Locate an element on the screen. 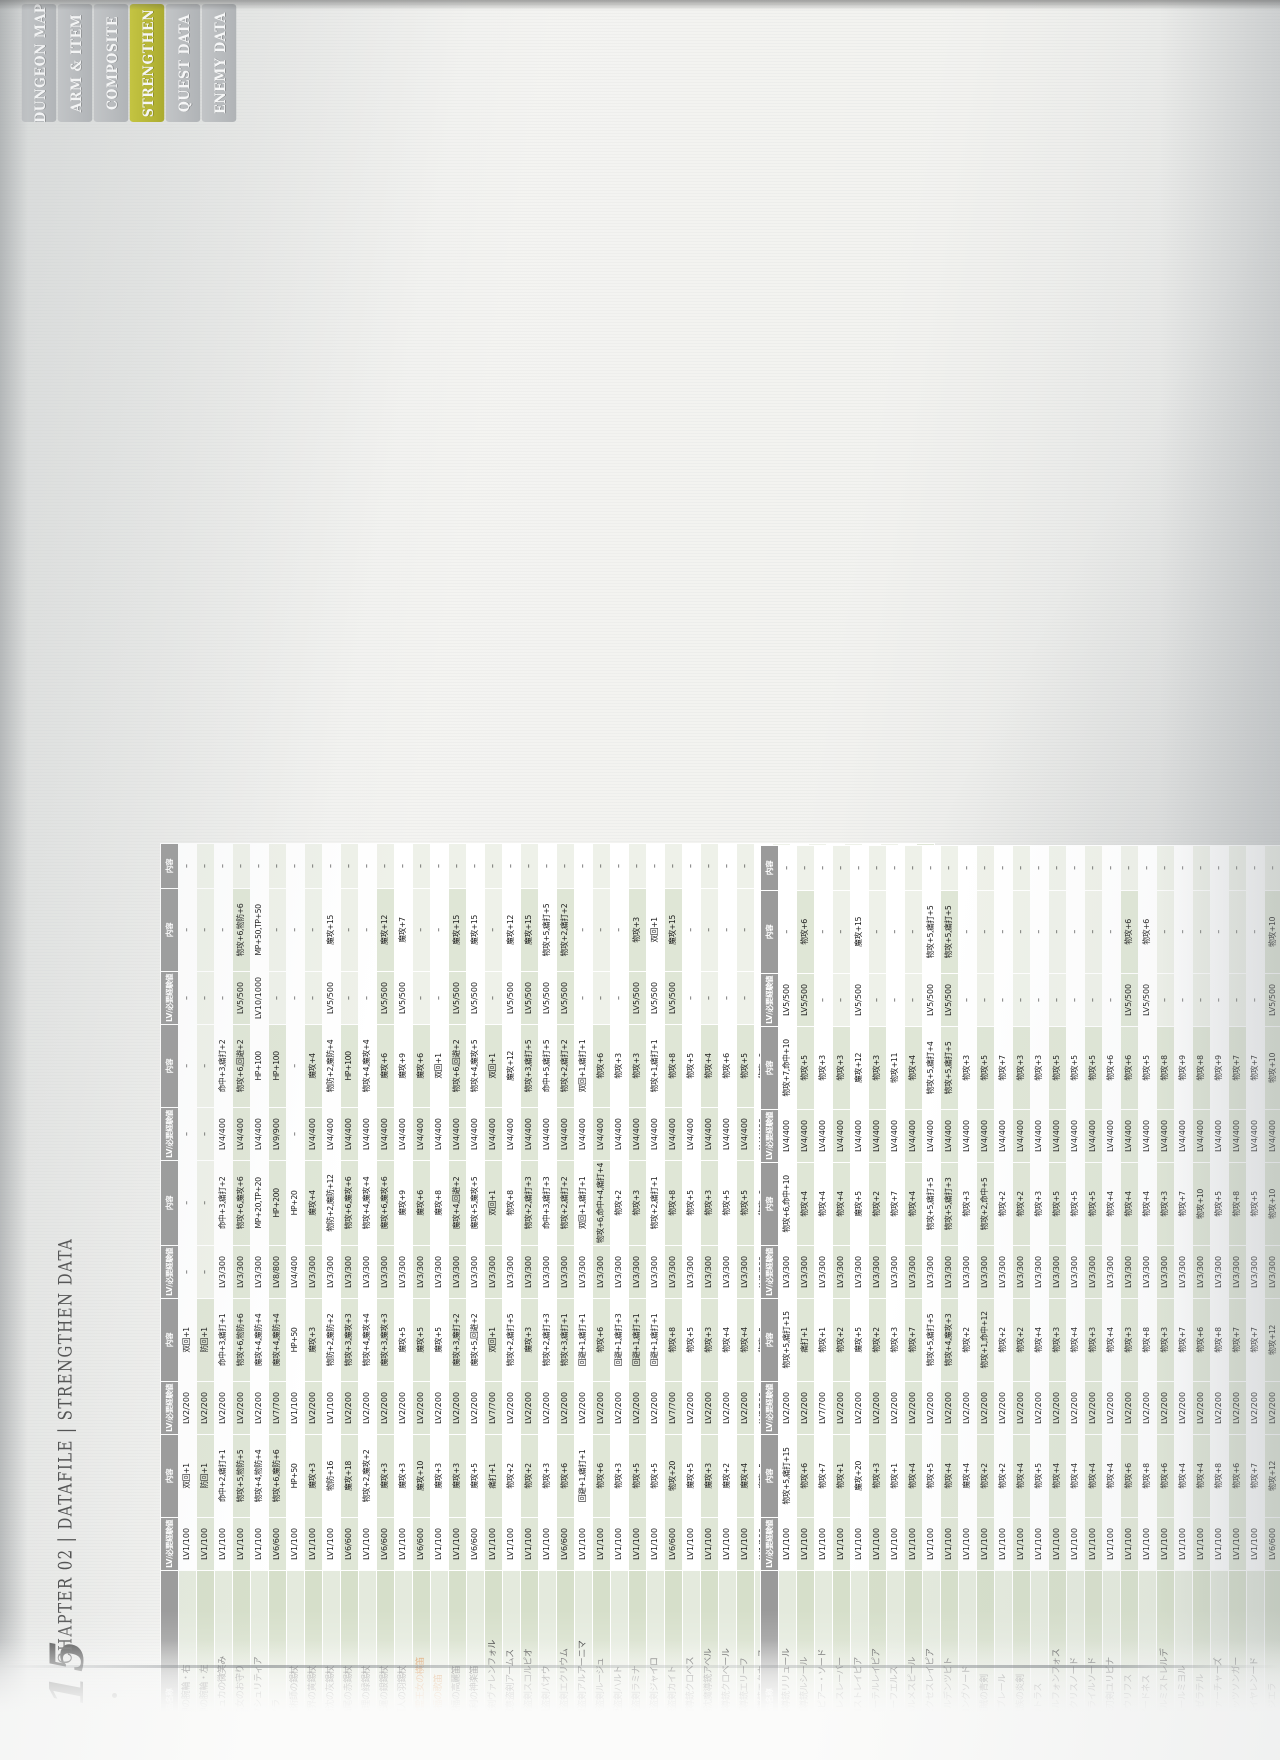  effect-cell: 回避+1,痛打+1 is located at coordinates (655, 1340).